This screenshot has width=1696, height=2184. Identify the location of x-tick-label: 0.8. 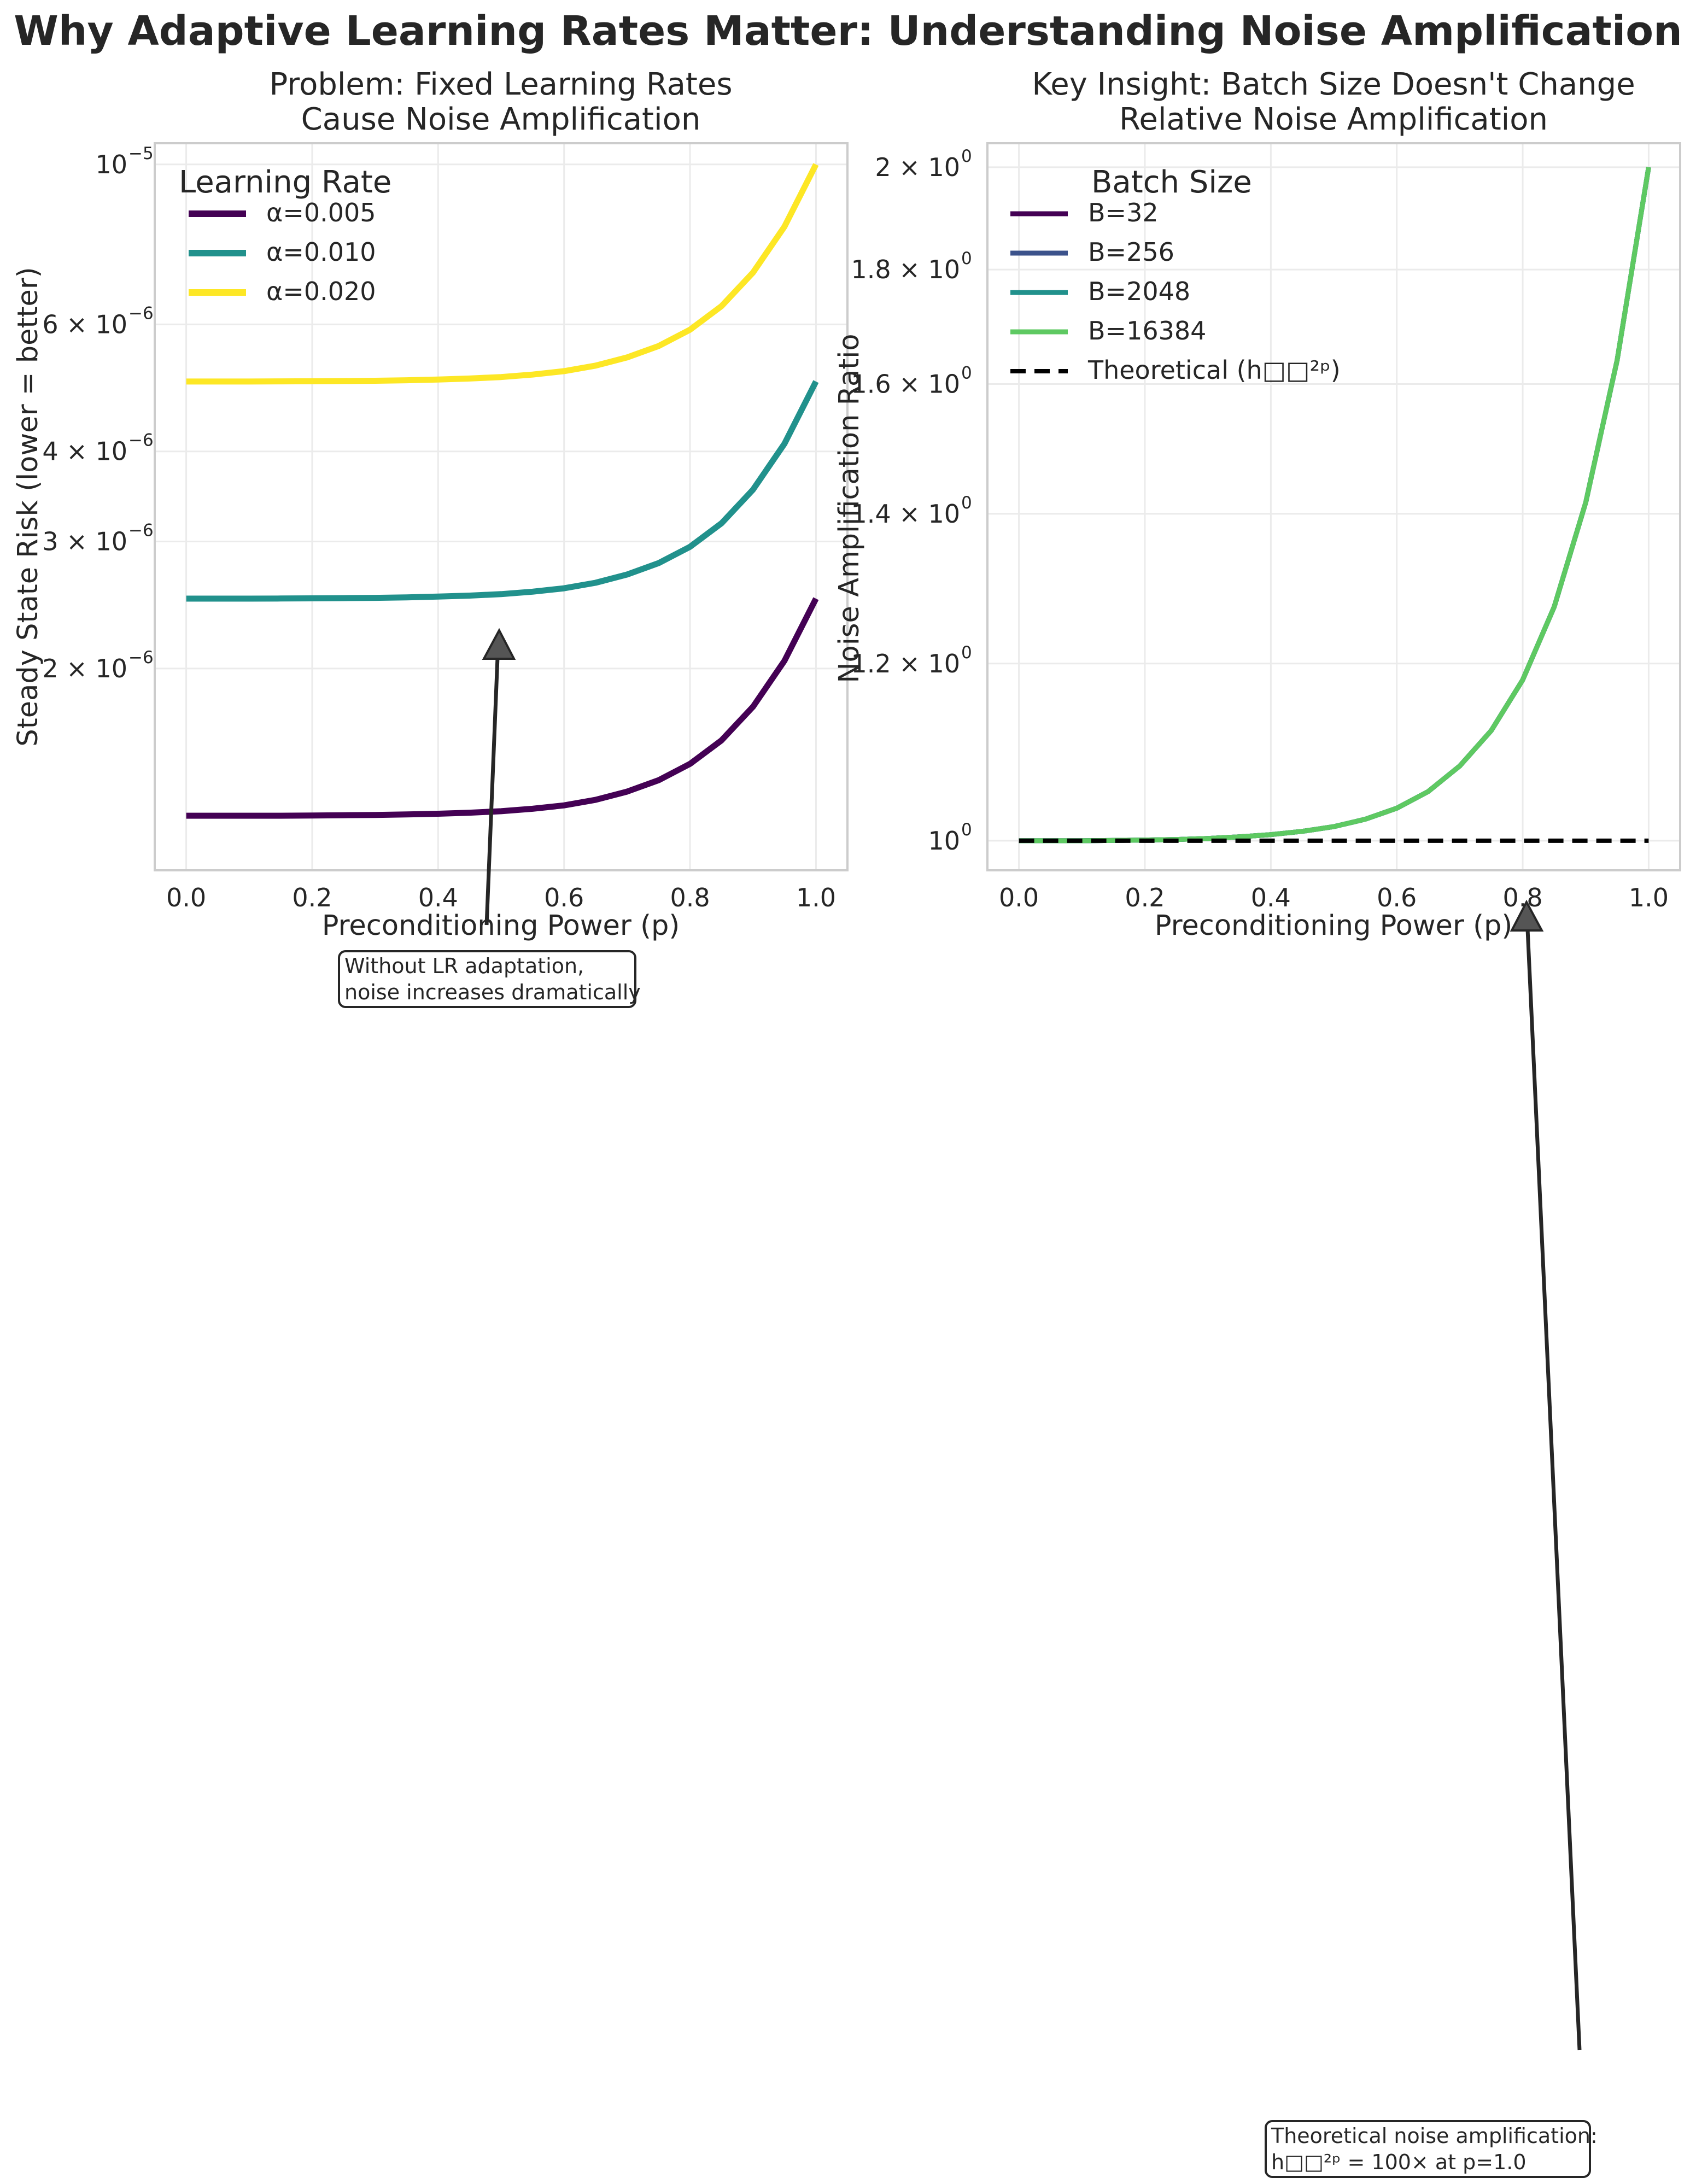
(690, 897).